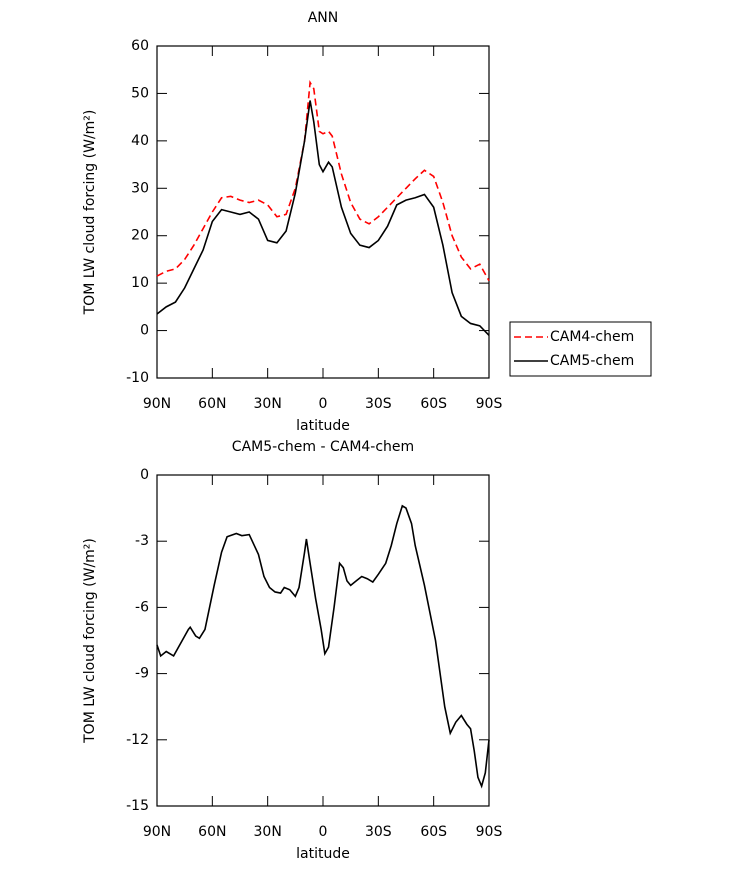 The height and width of the screenshot is (870, 733). I want to click on y-tick-label: -10, so click(137, 378).